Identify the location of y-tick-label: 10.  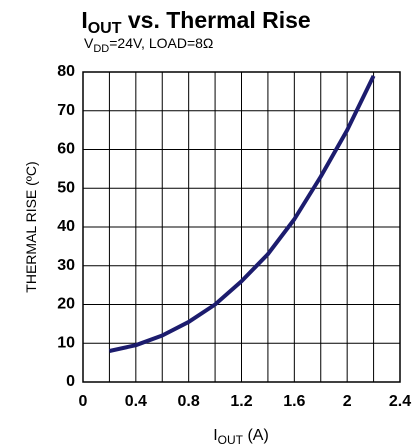
(66, 342).